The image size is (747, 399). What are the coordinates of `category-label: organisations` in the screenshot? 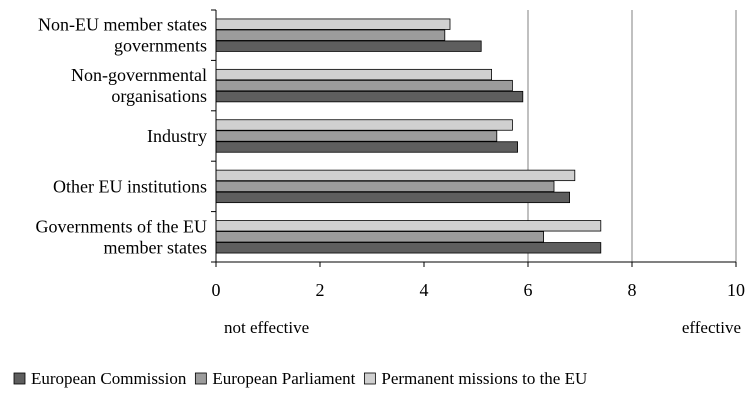 It's located at (159, 96).